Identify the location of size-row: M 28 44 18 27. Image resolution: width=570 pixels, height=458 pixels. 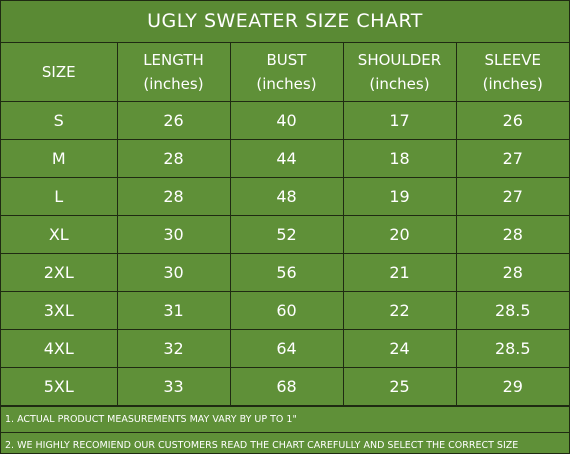
(285, 158).